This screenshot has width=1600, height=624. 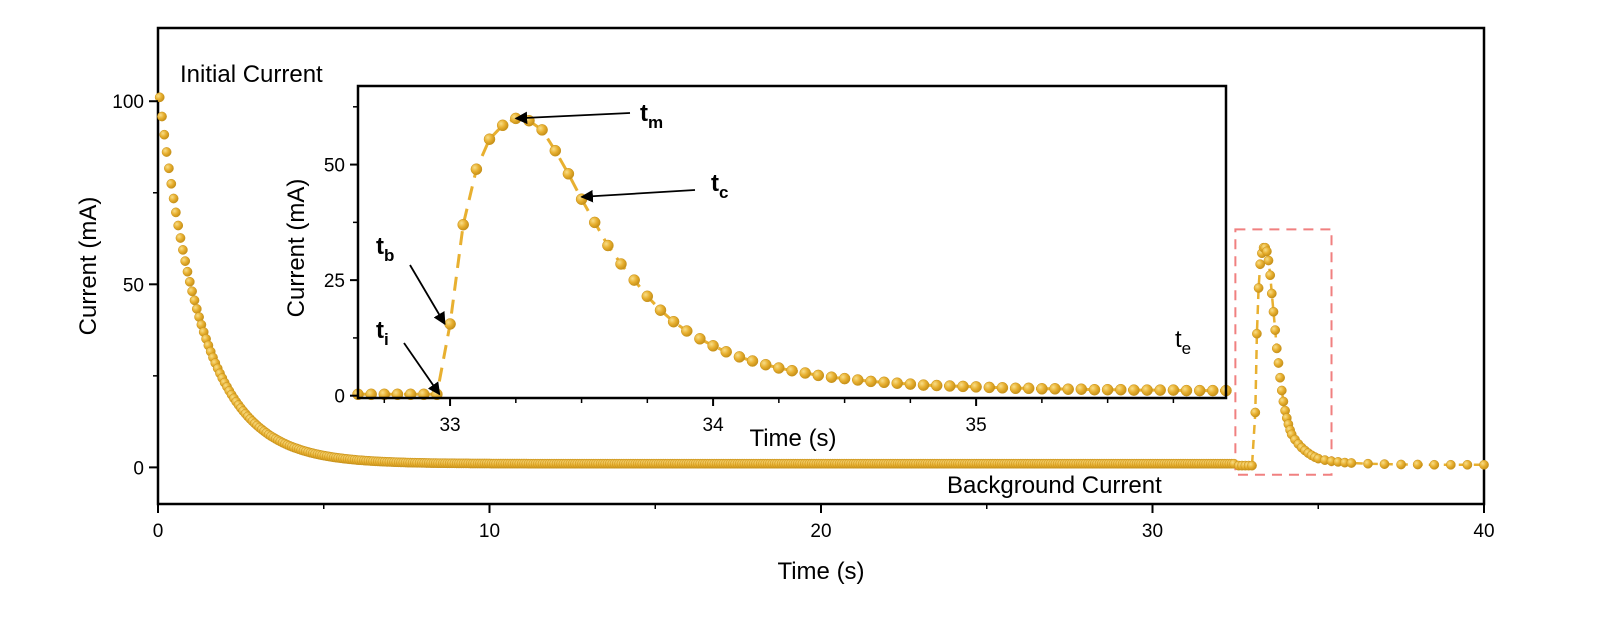 I want to click on main-x-tick-label: 10, so click(x=489, y=531).